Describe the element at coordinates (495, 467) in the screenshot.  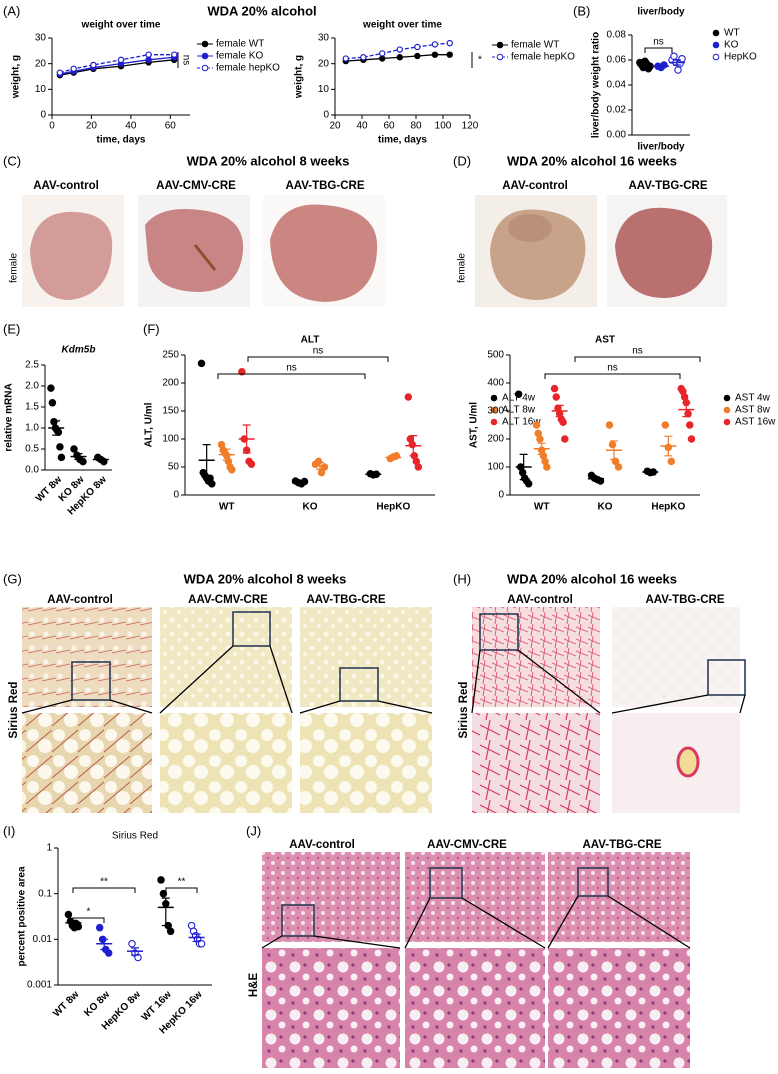
I see `y-tick-label: 100` at that location.